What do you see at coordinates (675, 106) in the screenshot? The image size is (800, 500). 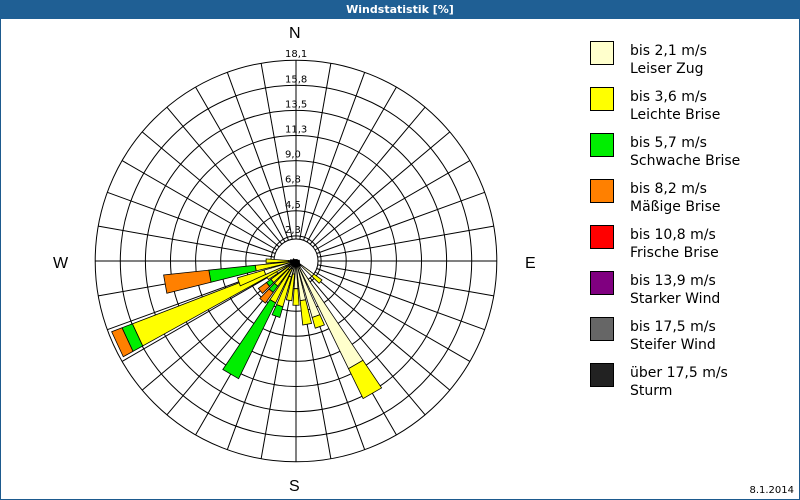 I see `legend-label: bis 3,6 m/s Leichte Brise` at bounding box center [675, 106].